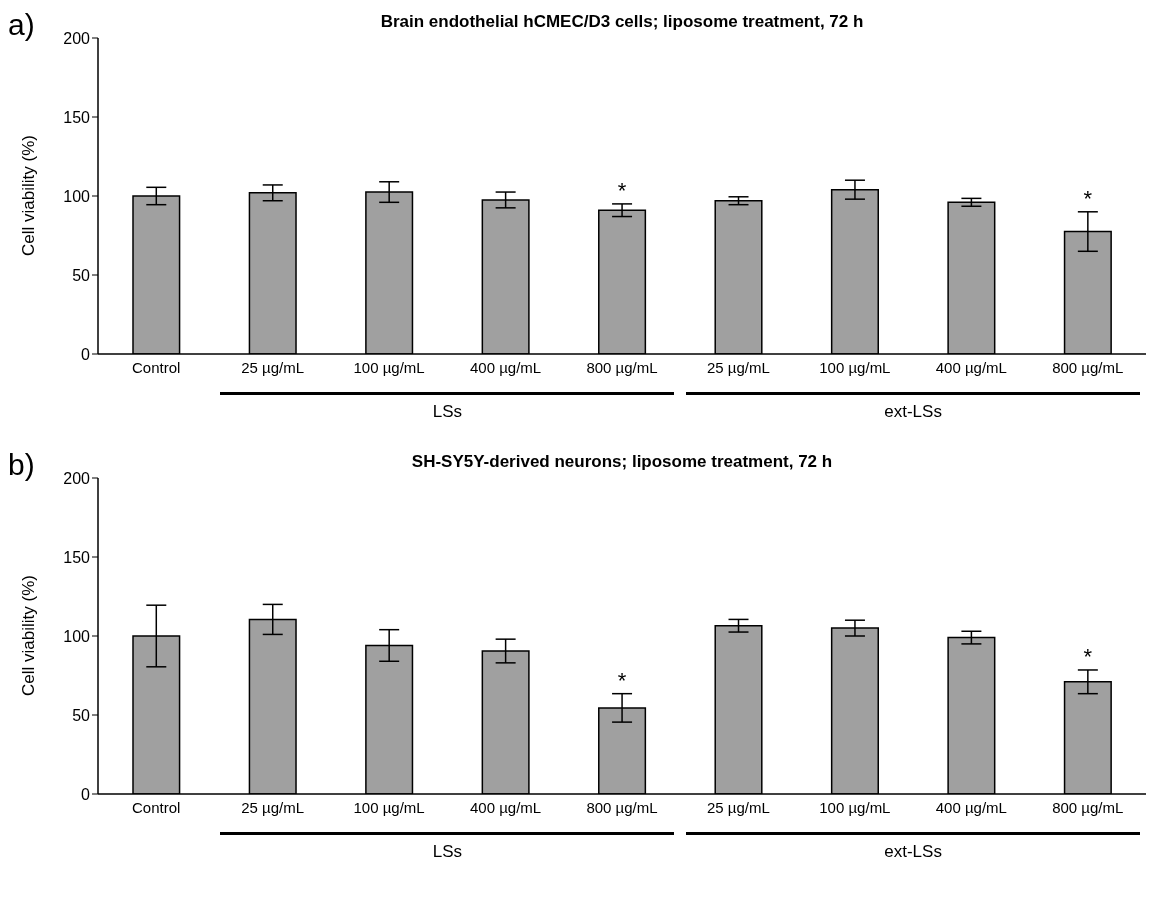  I want to click on chart-title: SH-SY5Y-derived neurons; liposome treatment, 72 h, so click(622, 462).